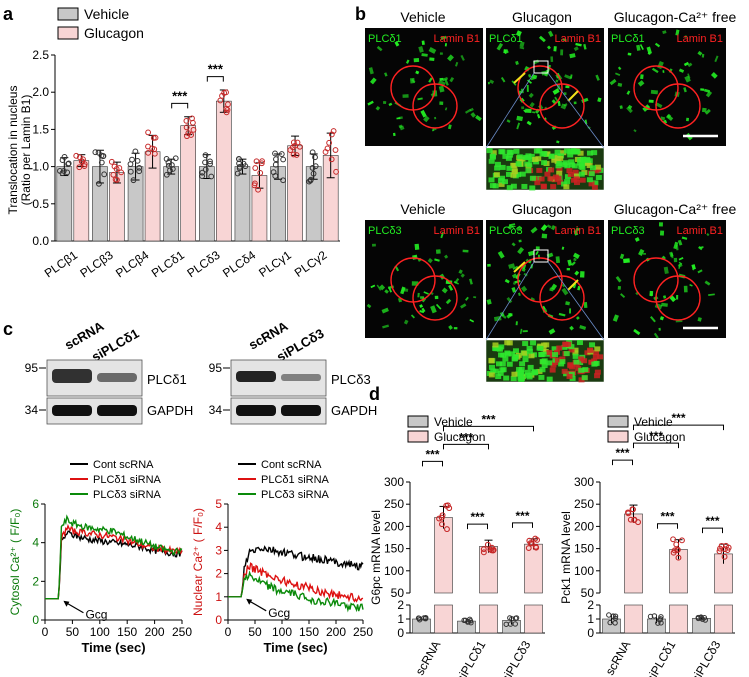 The image size is (749, 677). What do you see at coordinates (32, 368) in the screenshot?
I see `wb1-marker-95: 95` at bounding box center [32, 368].